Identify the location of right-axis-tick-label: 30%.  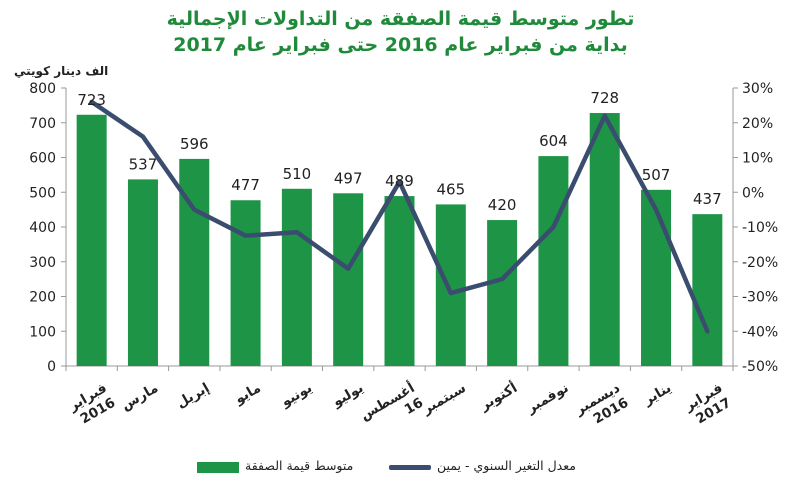
(757, 89).